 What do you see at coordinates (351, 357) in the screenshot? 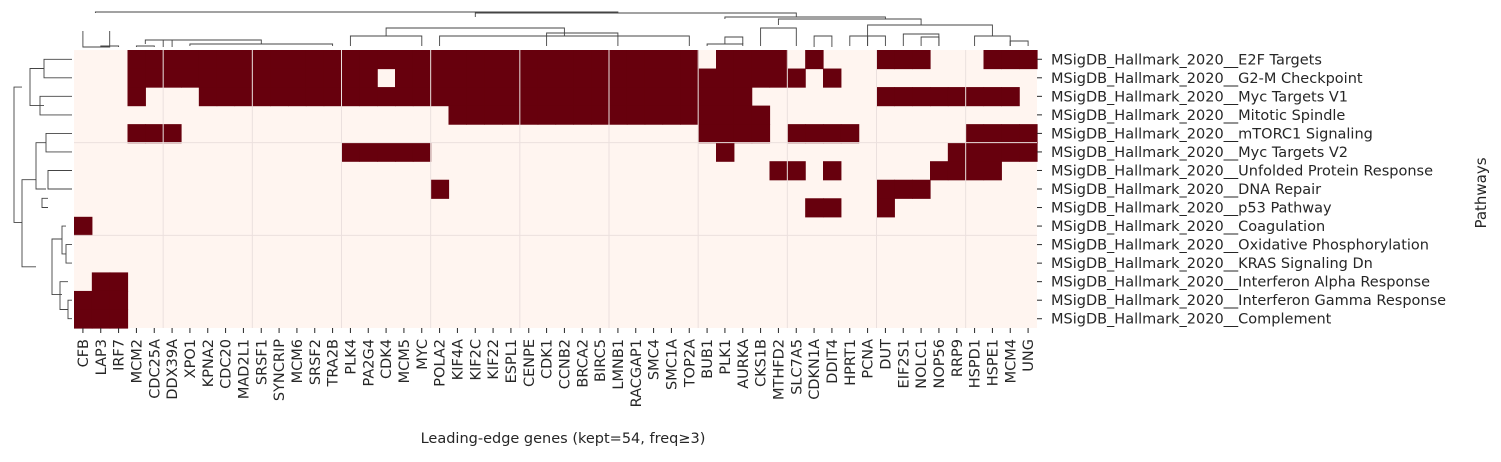
I see `x-tick-label: PLK4` at bounding box center [351, 357].